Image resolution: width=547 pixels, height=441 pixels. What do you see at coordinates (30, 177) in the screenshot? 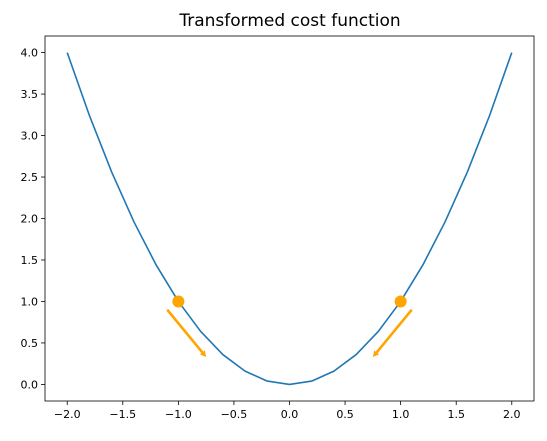
I see `y-tick-label: 2.5` at bounding box center [30, 177].